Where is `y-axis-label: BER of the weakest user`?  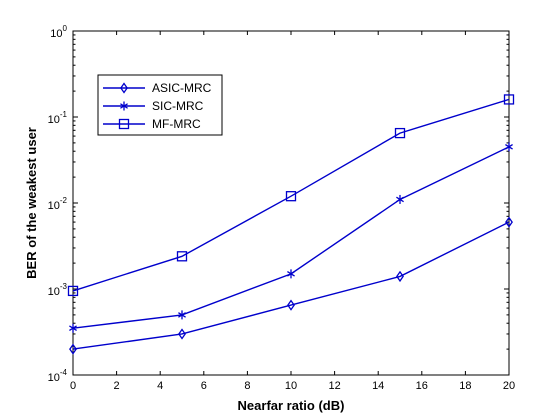 y-axis-label: BER of the weakest user is located at coordinates (31, 203).